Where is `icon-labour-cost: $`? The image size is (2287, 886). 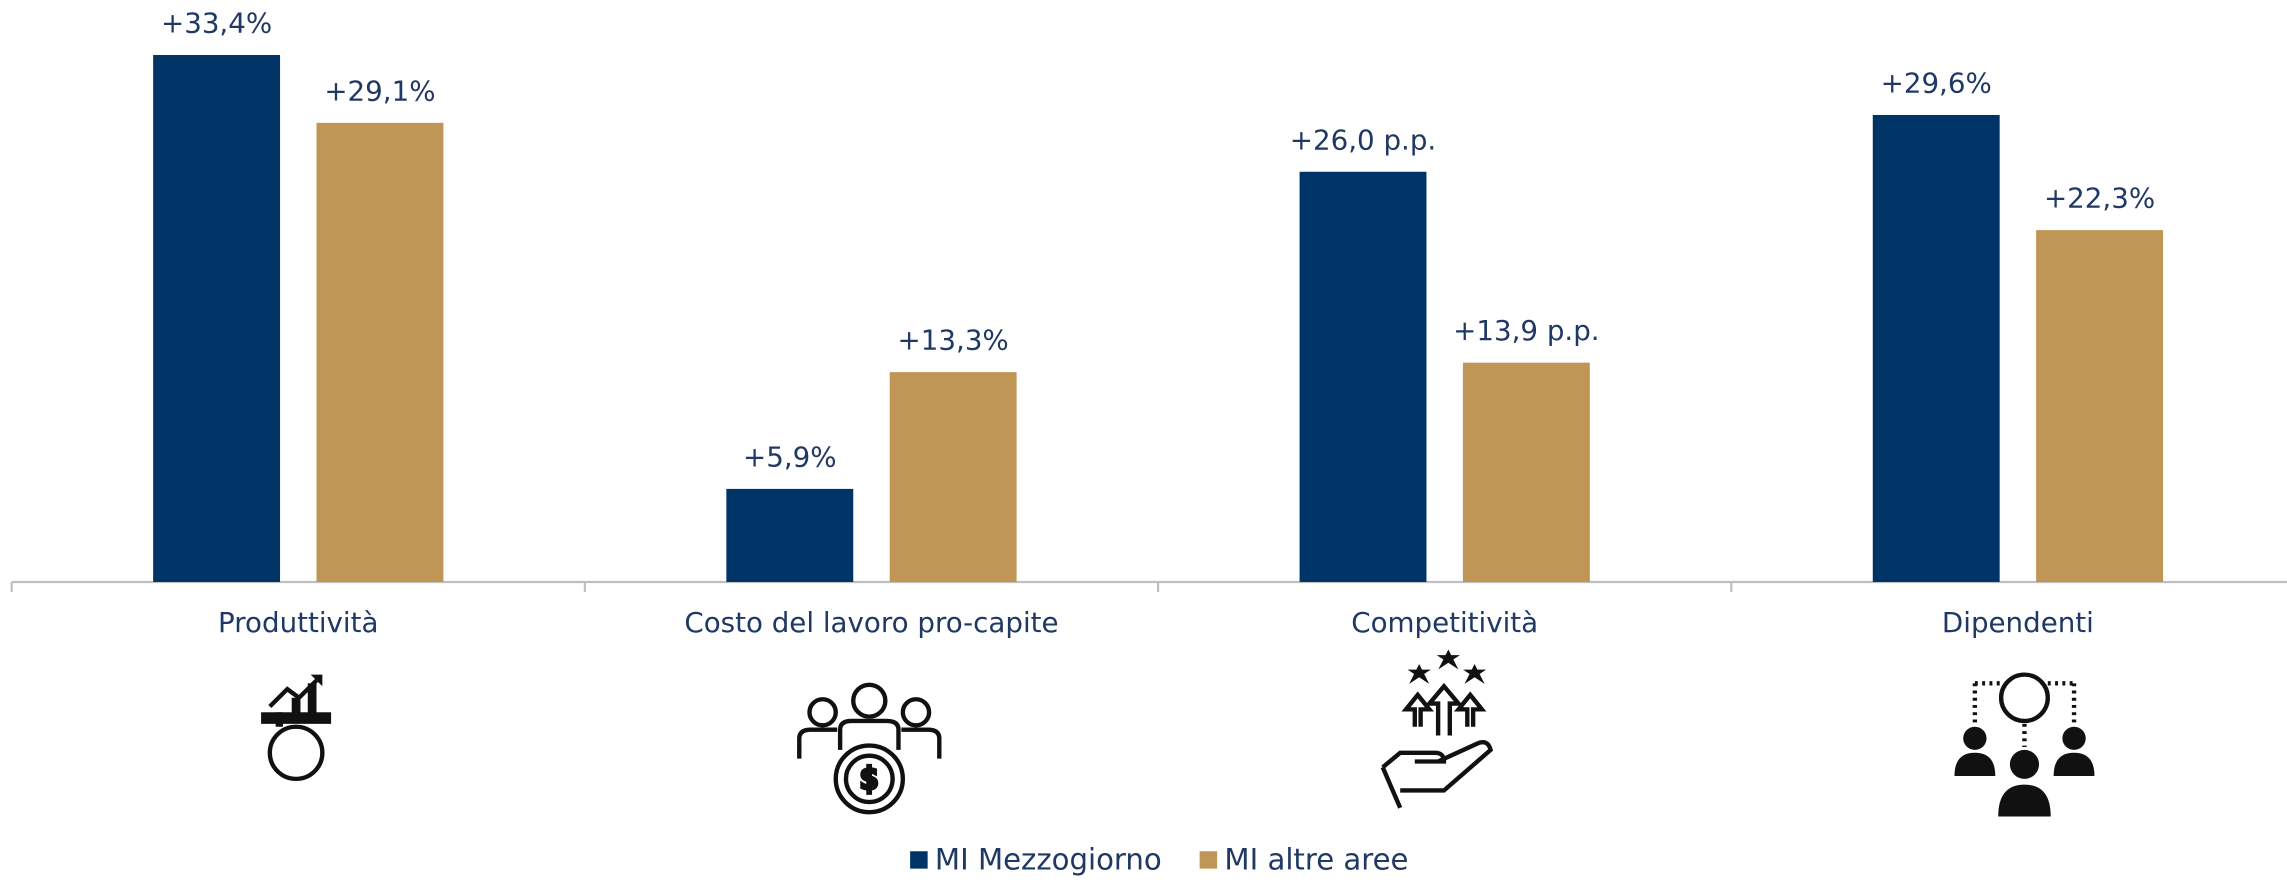 icon-labour-cost: $ is located at coordinates (869, 748).